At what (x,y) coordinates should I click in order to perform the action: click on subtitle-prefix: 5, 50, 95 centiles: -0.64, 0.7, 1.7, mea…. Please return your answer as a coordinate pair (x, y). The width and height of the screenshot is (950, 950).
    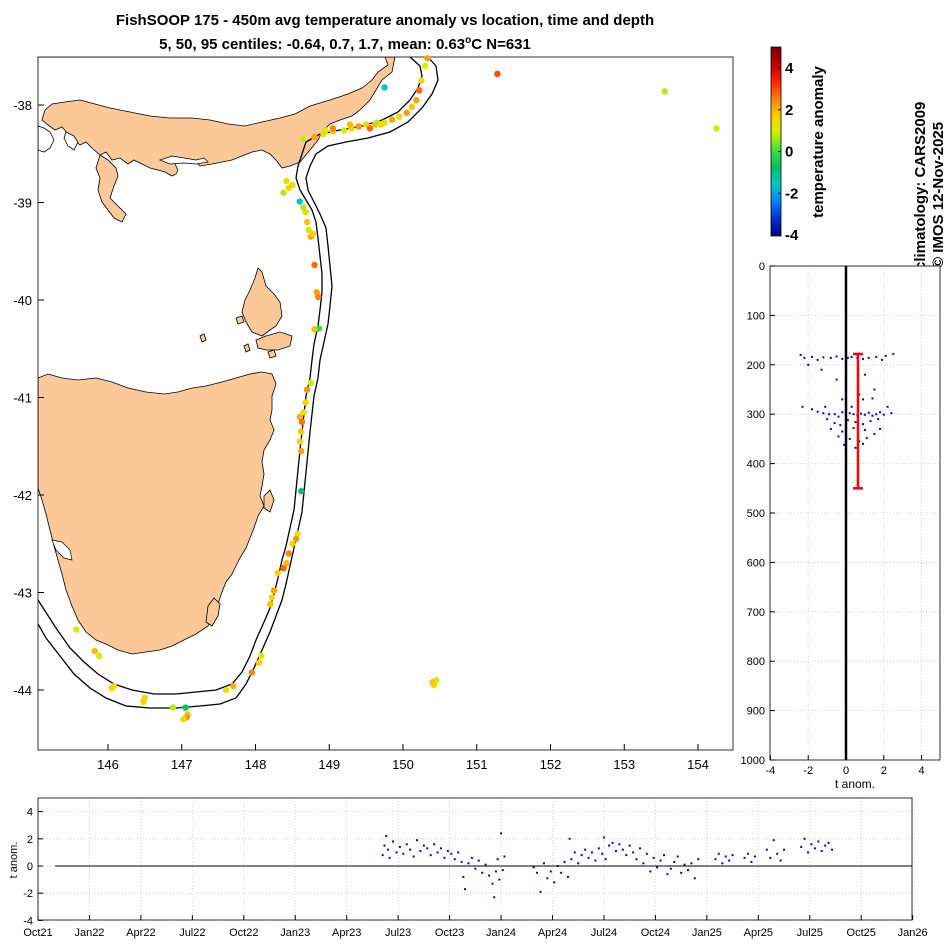
    Looking at the image, I should click on (312, 44).